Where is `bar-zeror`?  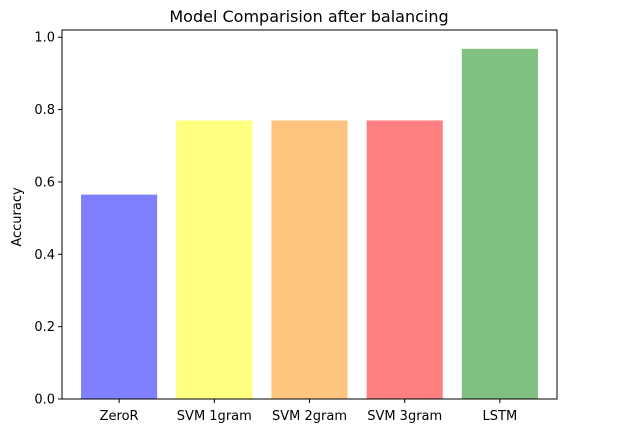
bar-zeror is located at coordinates (119, 296).